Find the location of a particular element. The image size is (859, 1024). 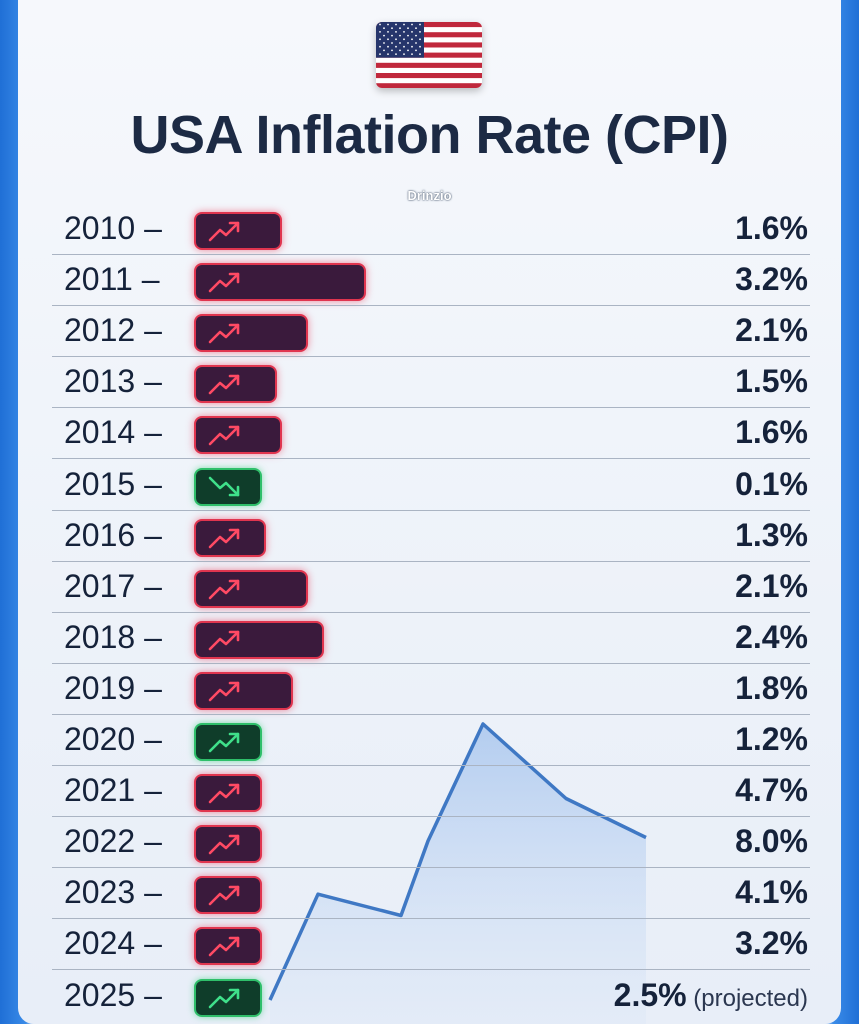

year-label: 2011 – is located at coordinates (112, 279).